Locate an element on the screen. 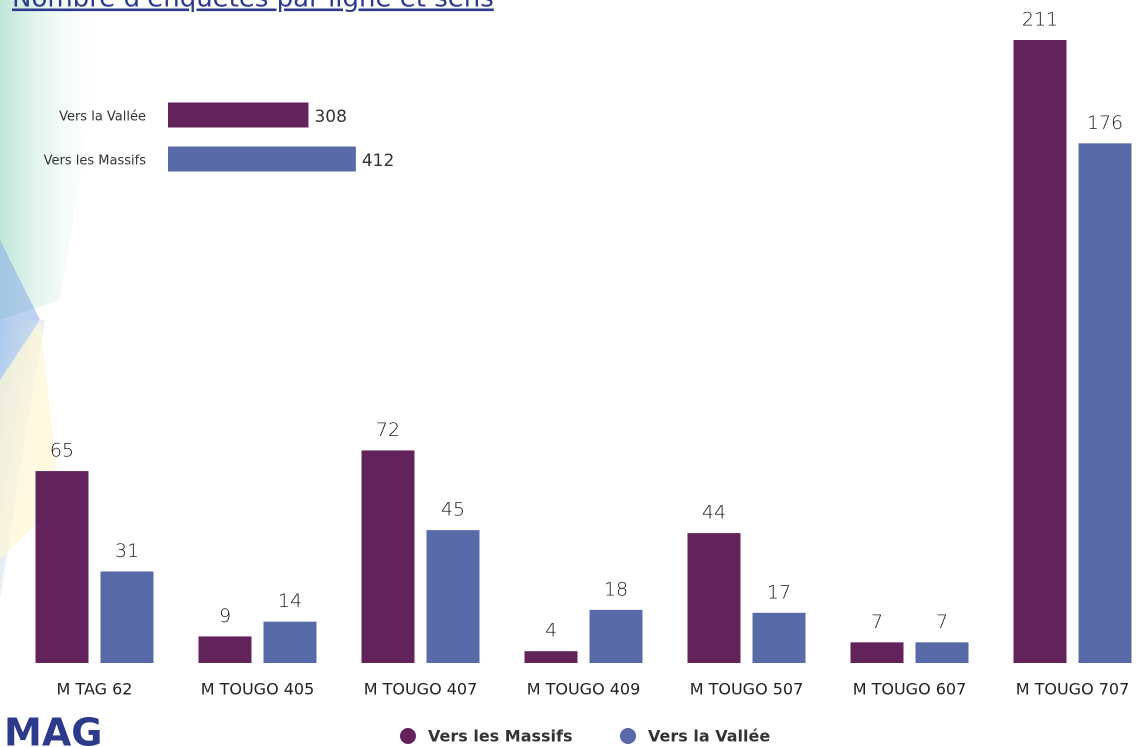  legend-label: Vers les Massifs is located at coordinates (500, 736).